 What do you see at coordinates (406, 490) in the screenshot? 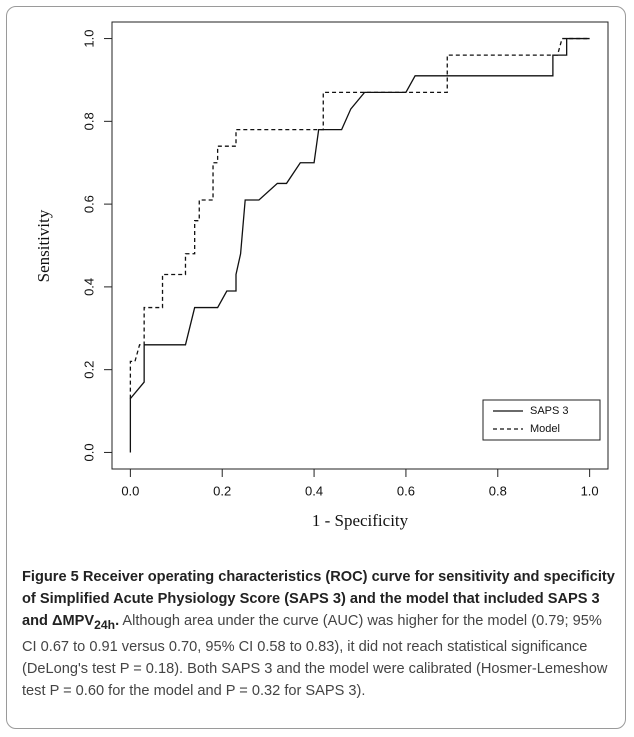
I see `x-tick-label: 0.6` at bounding box center [406, 490].